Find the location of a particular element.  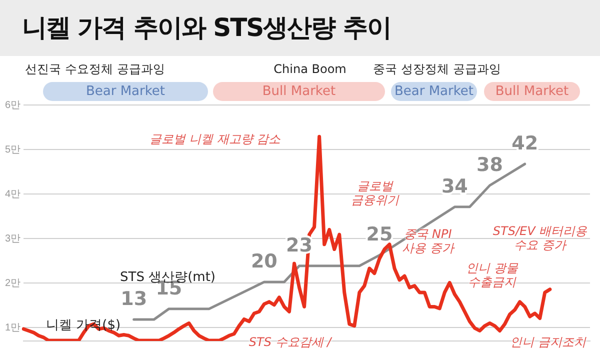

y-tick-label: 6만 is located at coordinates (13, 105).